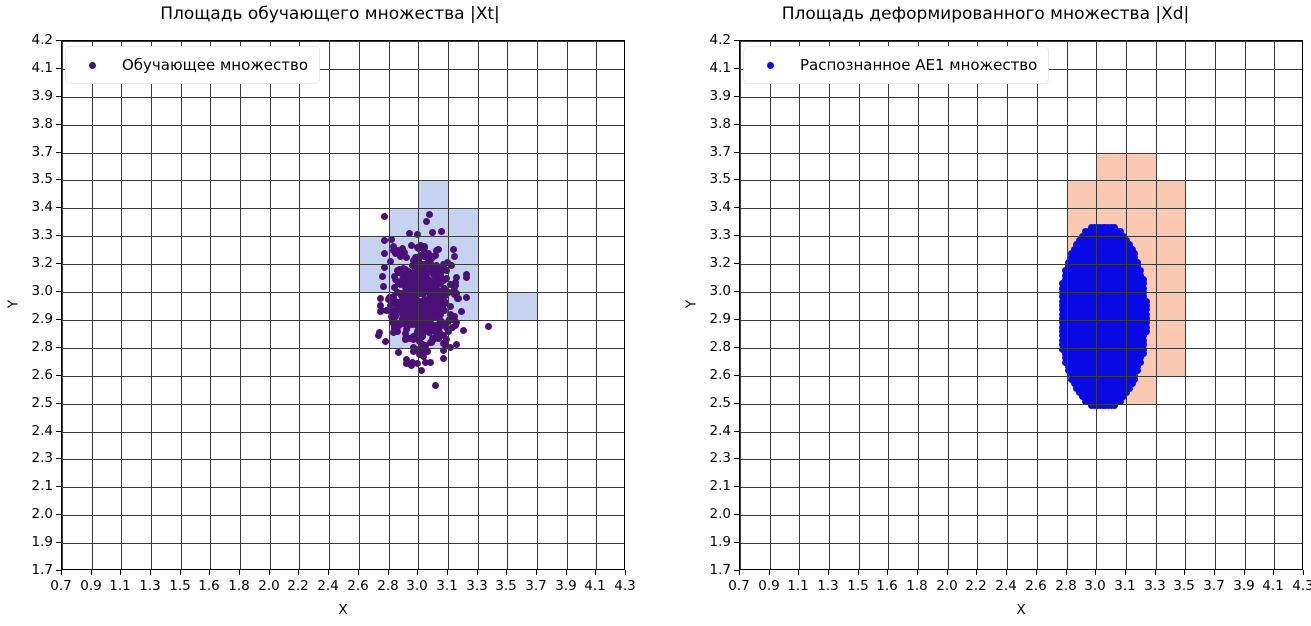 This screenshot has width=1311, height=626. I want to click on x-tick-label: 3.0, so click(417, 586).